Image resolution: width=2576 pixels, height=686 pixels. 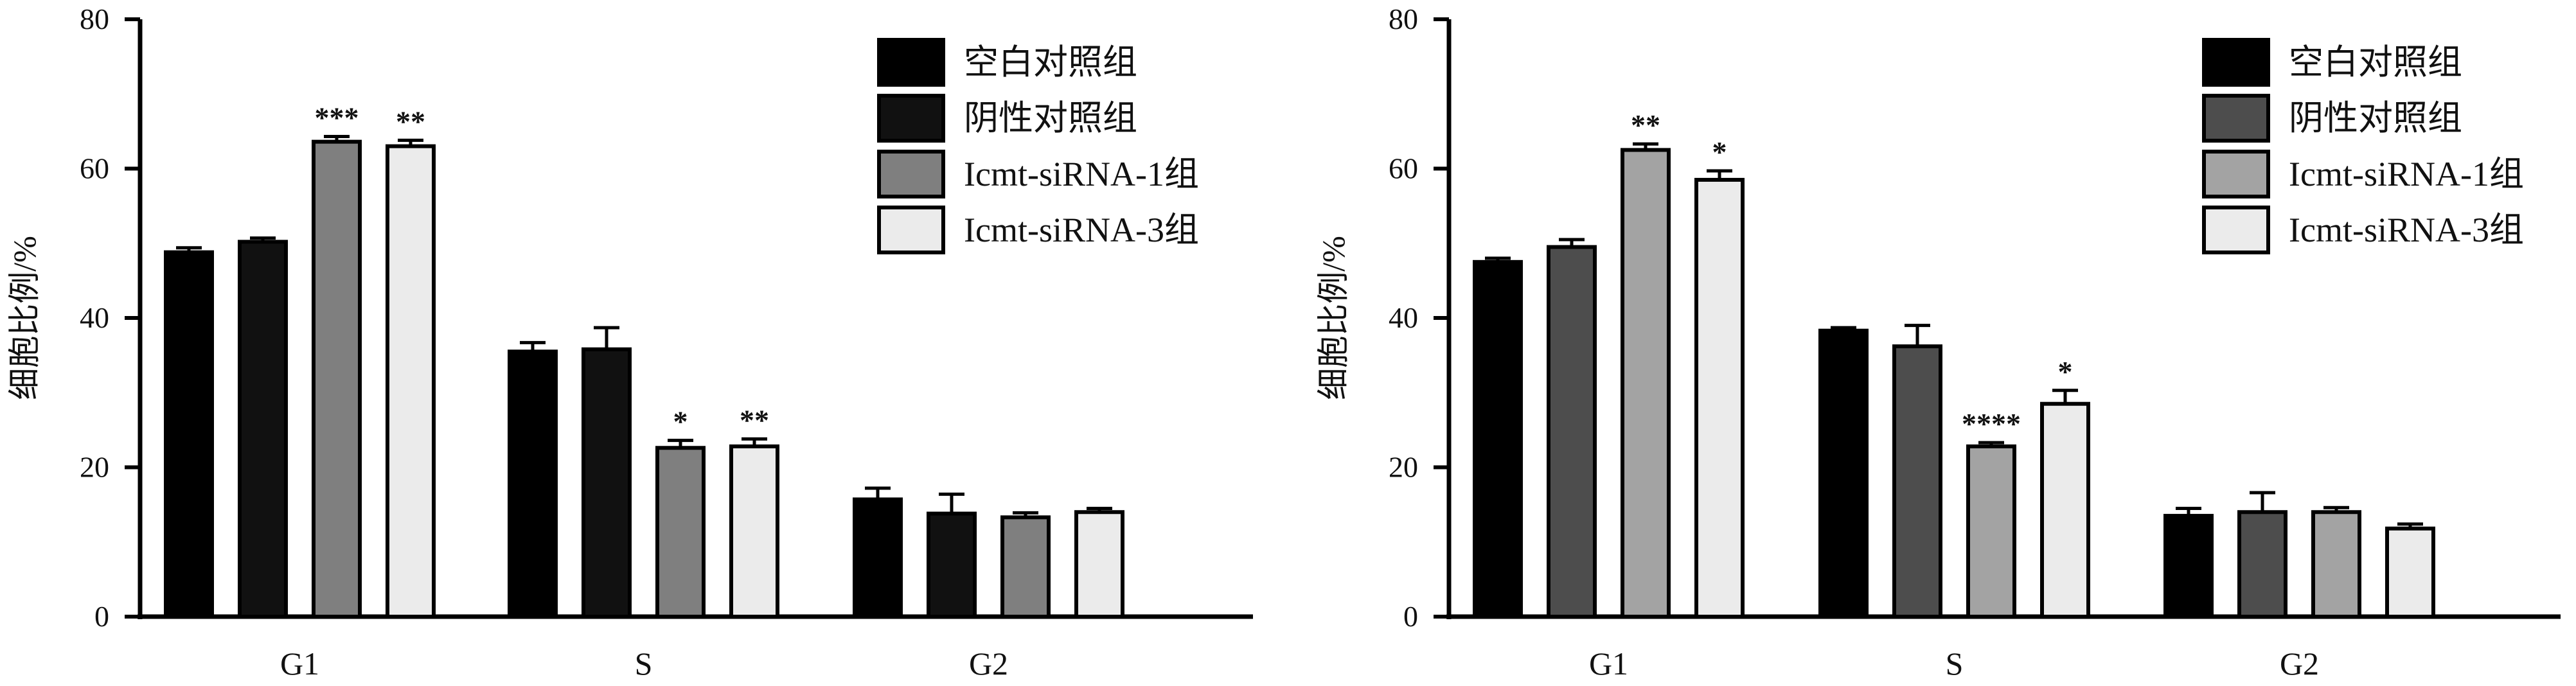 I want to click on significance-label: ***, so click(x=337, y=117).